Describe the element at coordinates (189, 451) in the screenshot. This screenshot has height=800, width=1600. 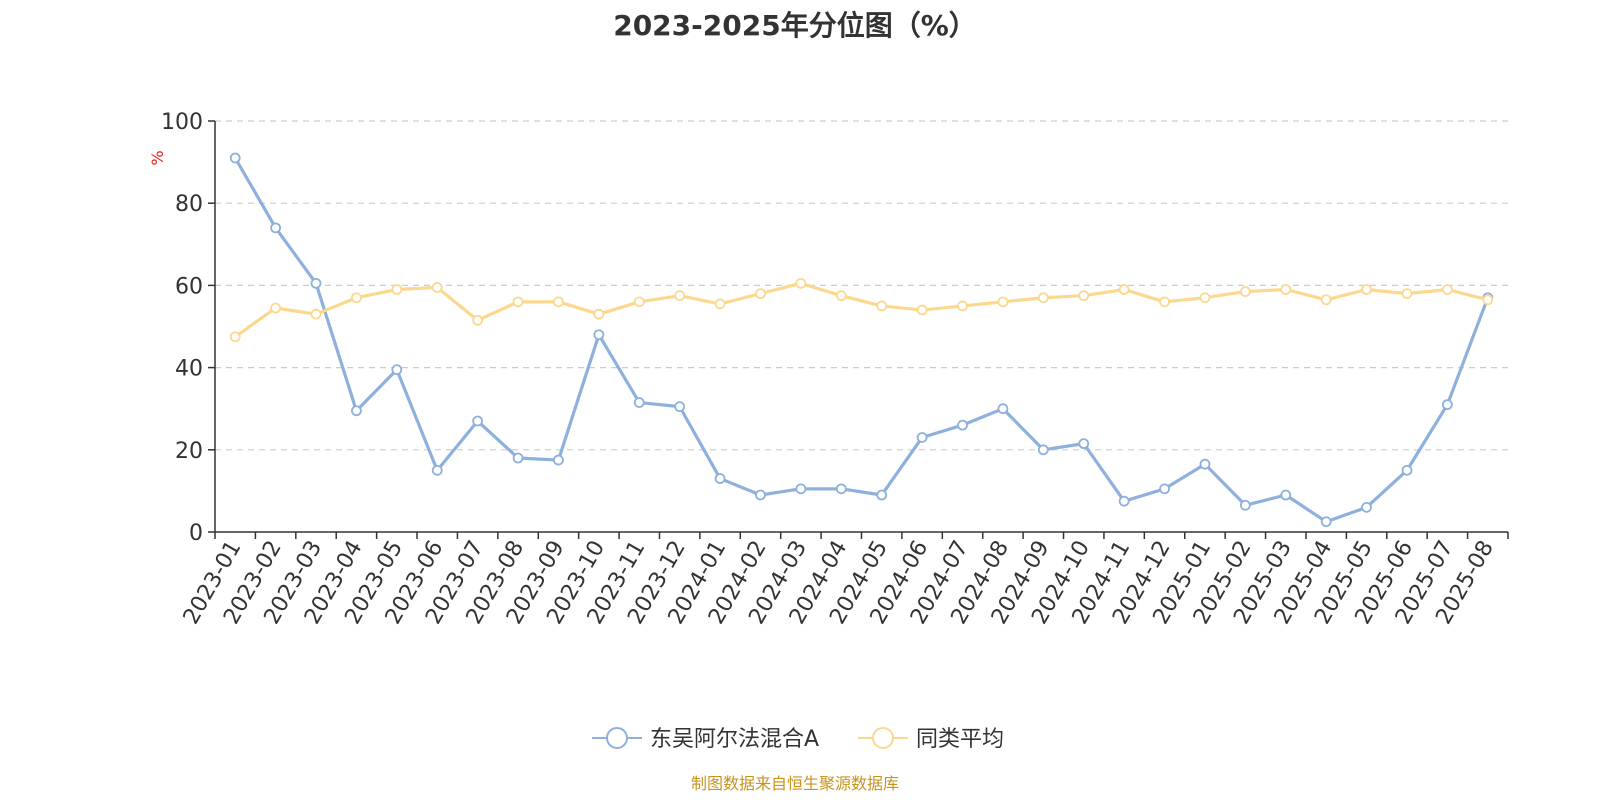
I see `y-tick-label: 20` at that location.